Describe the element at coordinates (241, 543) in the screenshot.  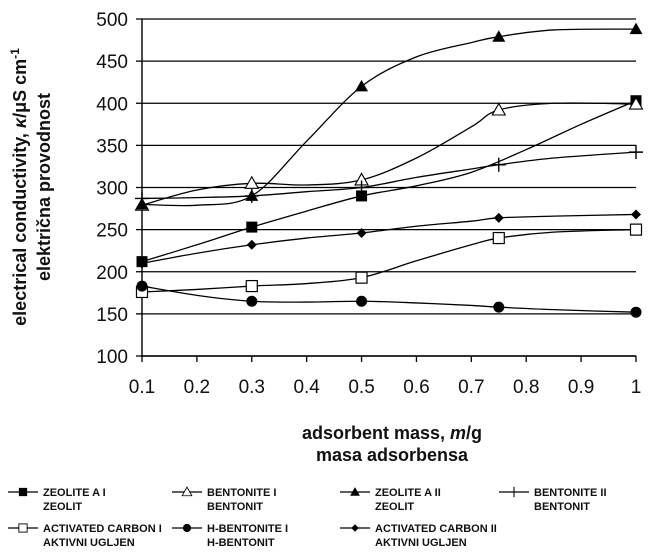
I see `legend-sublabel-6: H-BENTONIT` at that location.